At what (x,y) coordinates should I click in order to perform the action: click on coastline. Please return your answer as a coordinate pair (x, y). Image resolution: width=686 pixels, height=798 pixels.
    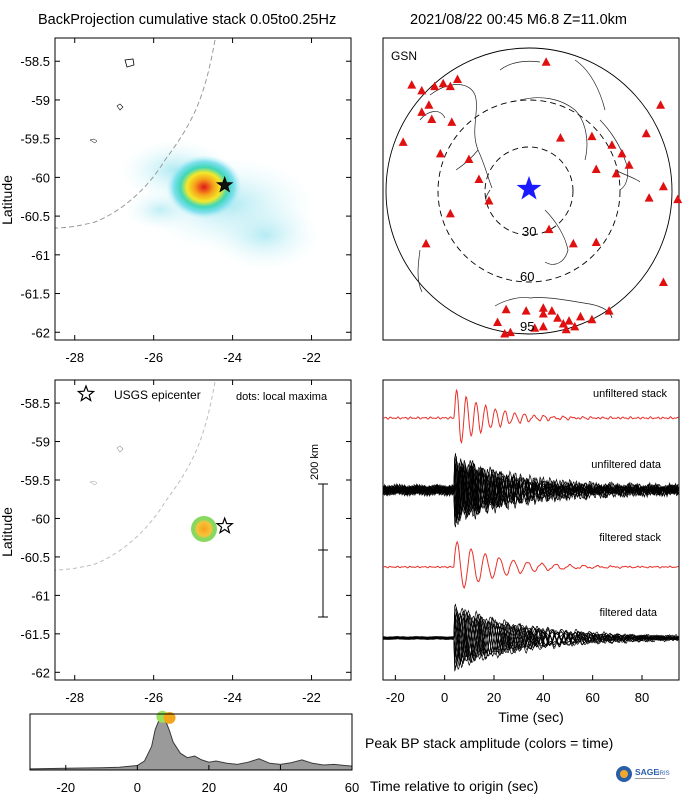
    Looking at the image, I should click on (135, 134).